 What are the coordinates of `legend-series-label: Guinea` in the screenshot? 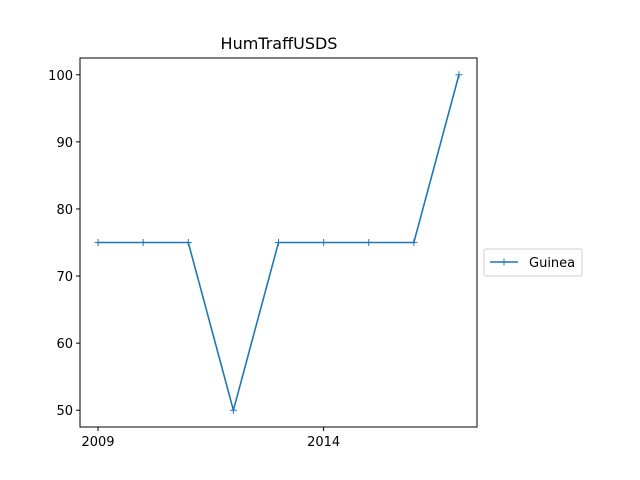 It's located at (552, 263).